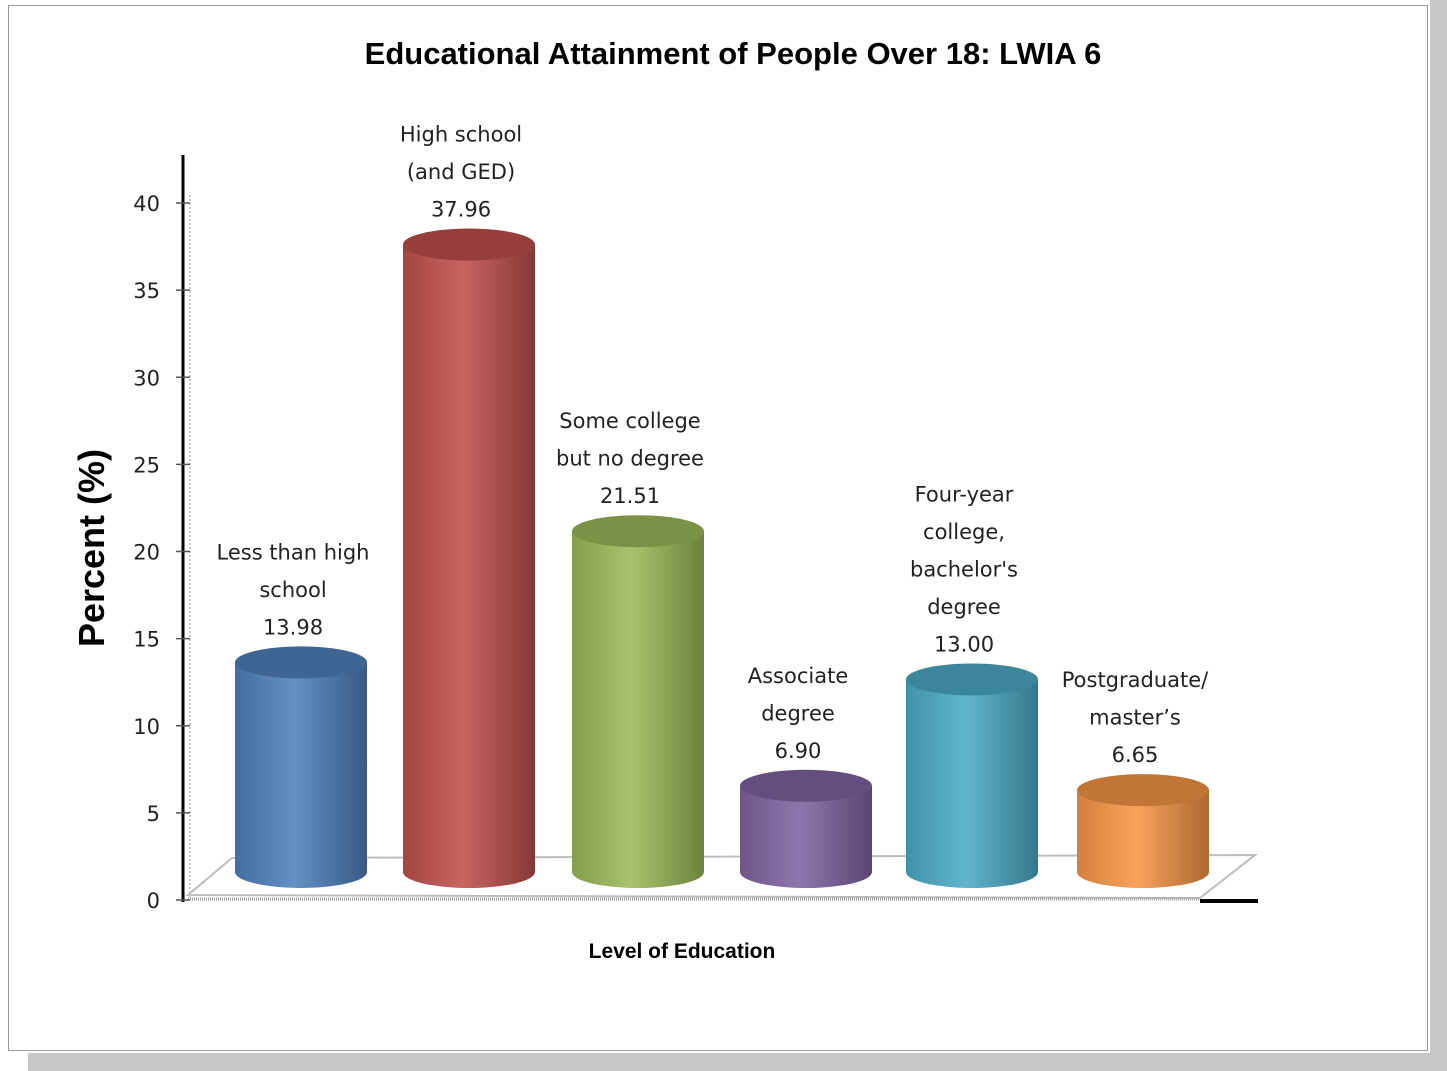 This screenshot has height=1071, width=1447. What do you see at coordinates (146, 465) in the screenshot?
I see `y-tick-label: 25` at bounding box center [146, 465].